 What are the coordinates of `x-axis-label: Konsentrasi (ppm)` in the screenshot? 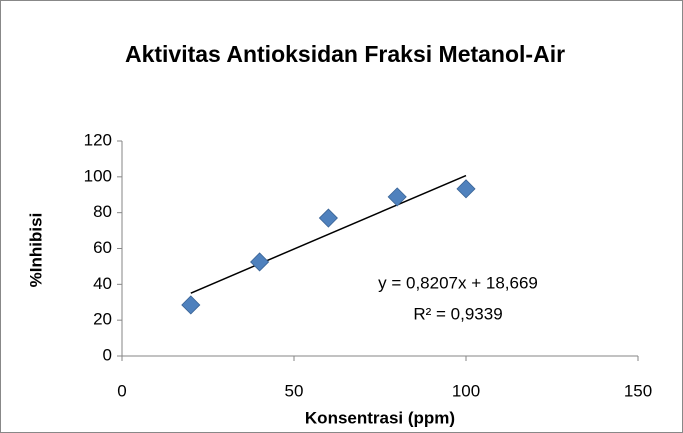 It's located at (380, 417).